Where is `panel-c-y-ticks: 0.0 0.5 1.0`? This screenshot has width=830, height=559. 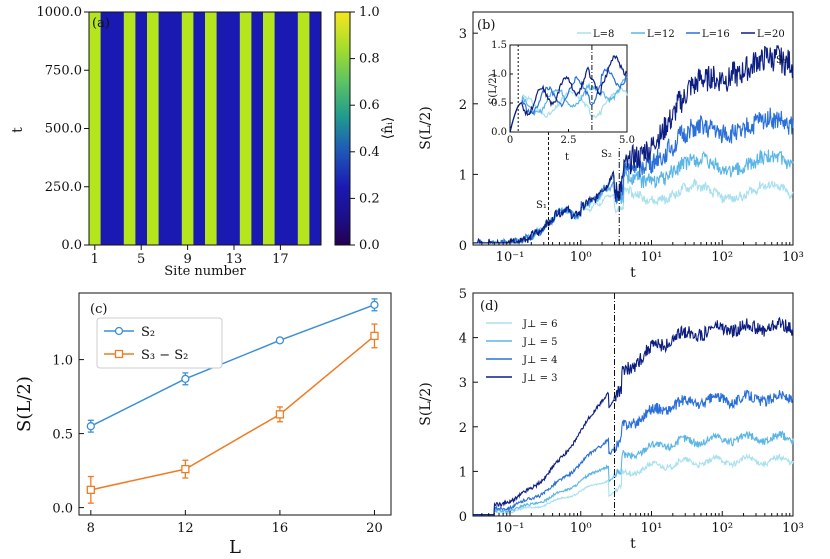 panel-c-y-ticks: 0.0 0.5 1.0 is located at coordinates (68, 435).